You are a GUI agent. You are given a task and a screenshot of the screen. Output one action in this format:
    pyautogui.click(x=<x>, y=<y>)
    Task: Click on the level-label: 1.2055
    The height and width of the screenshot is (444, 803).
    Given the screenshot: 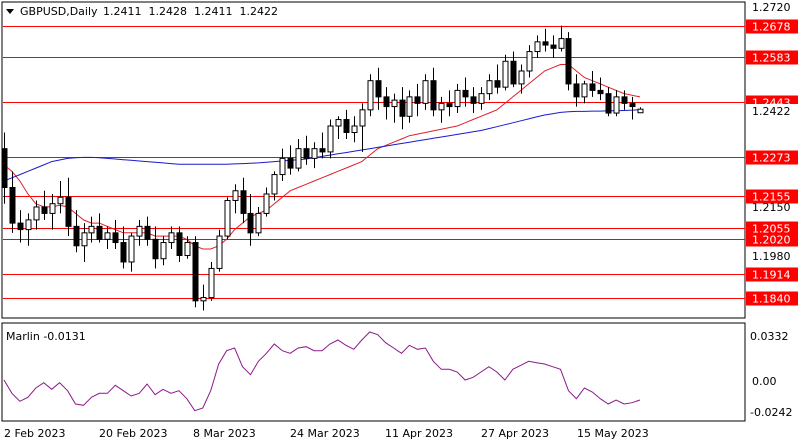 What is the action you would take?
    pyautogui.click(x=771, y=229)
    